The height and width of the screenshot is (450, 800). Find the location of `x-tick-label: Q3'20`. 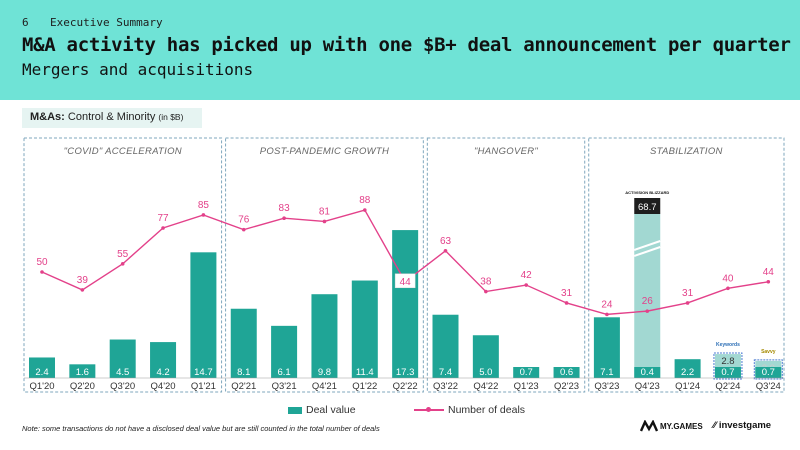

x-tick-label: Q3'20 is located at coordinates (122, 386).